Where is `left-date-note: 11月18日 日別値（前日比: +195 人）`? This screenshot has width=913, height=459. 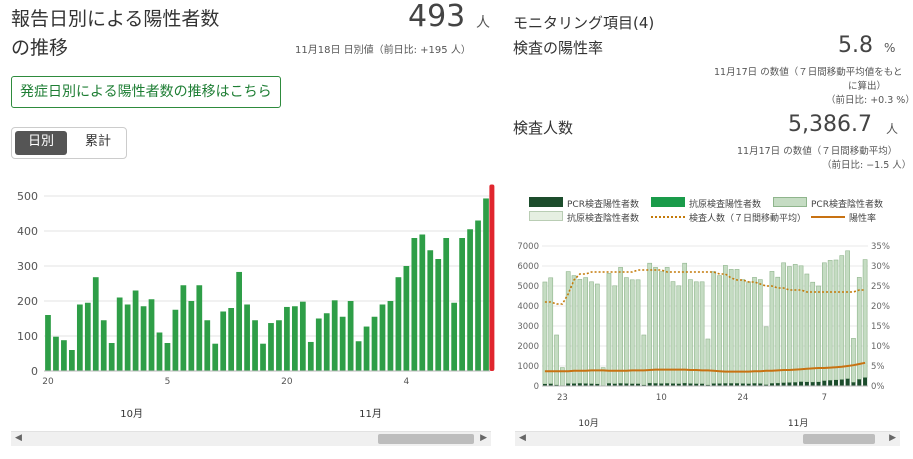
left-date-note: 11月18日 日別値（前日比: +195 人） is located at coordinates (383, 50).